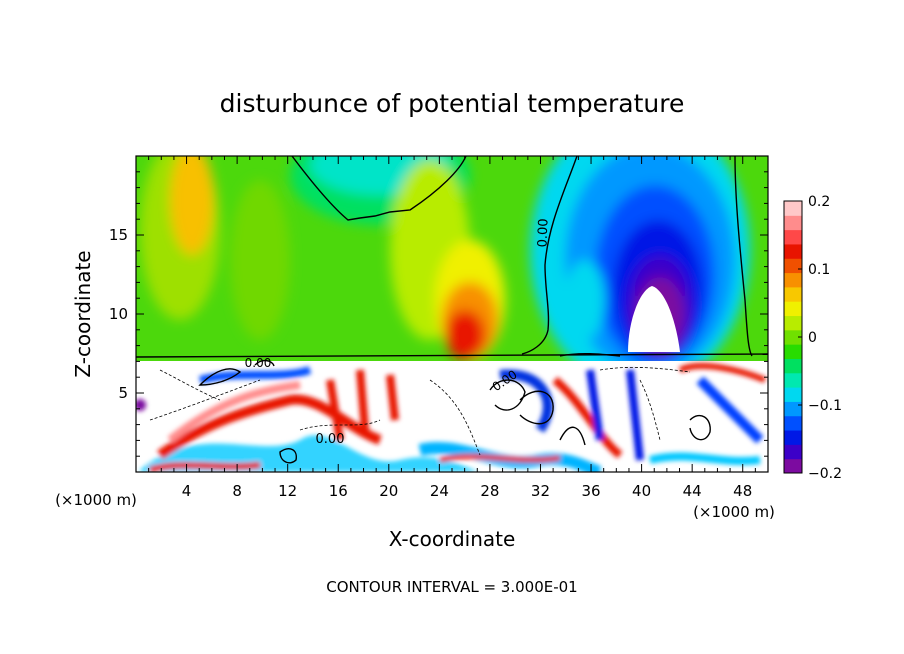  Describe the element at coordinates (734, 512) in the screenshot. I see `x-unit-label-right: (×1000 m)` at that location.